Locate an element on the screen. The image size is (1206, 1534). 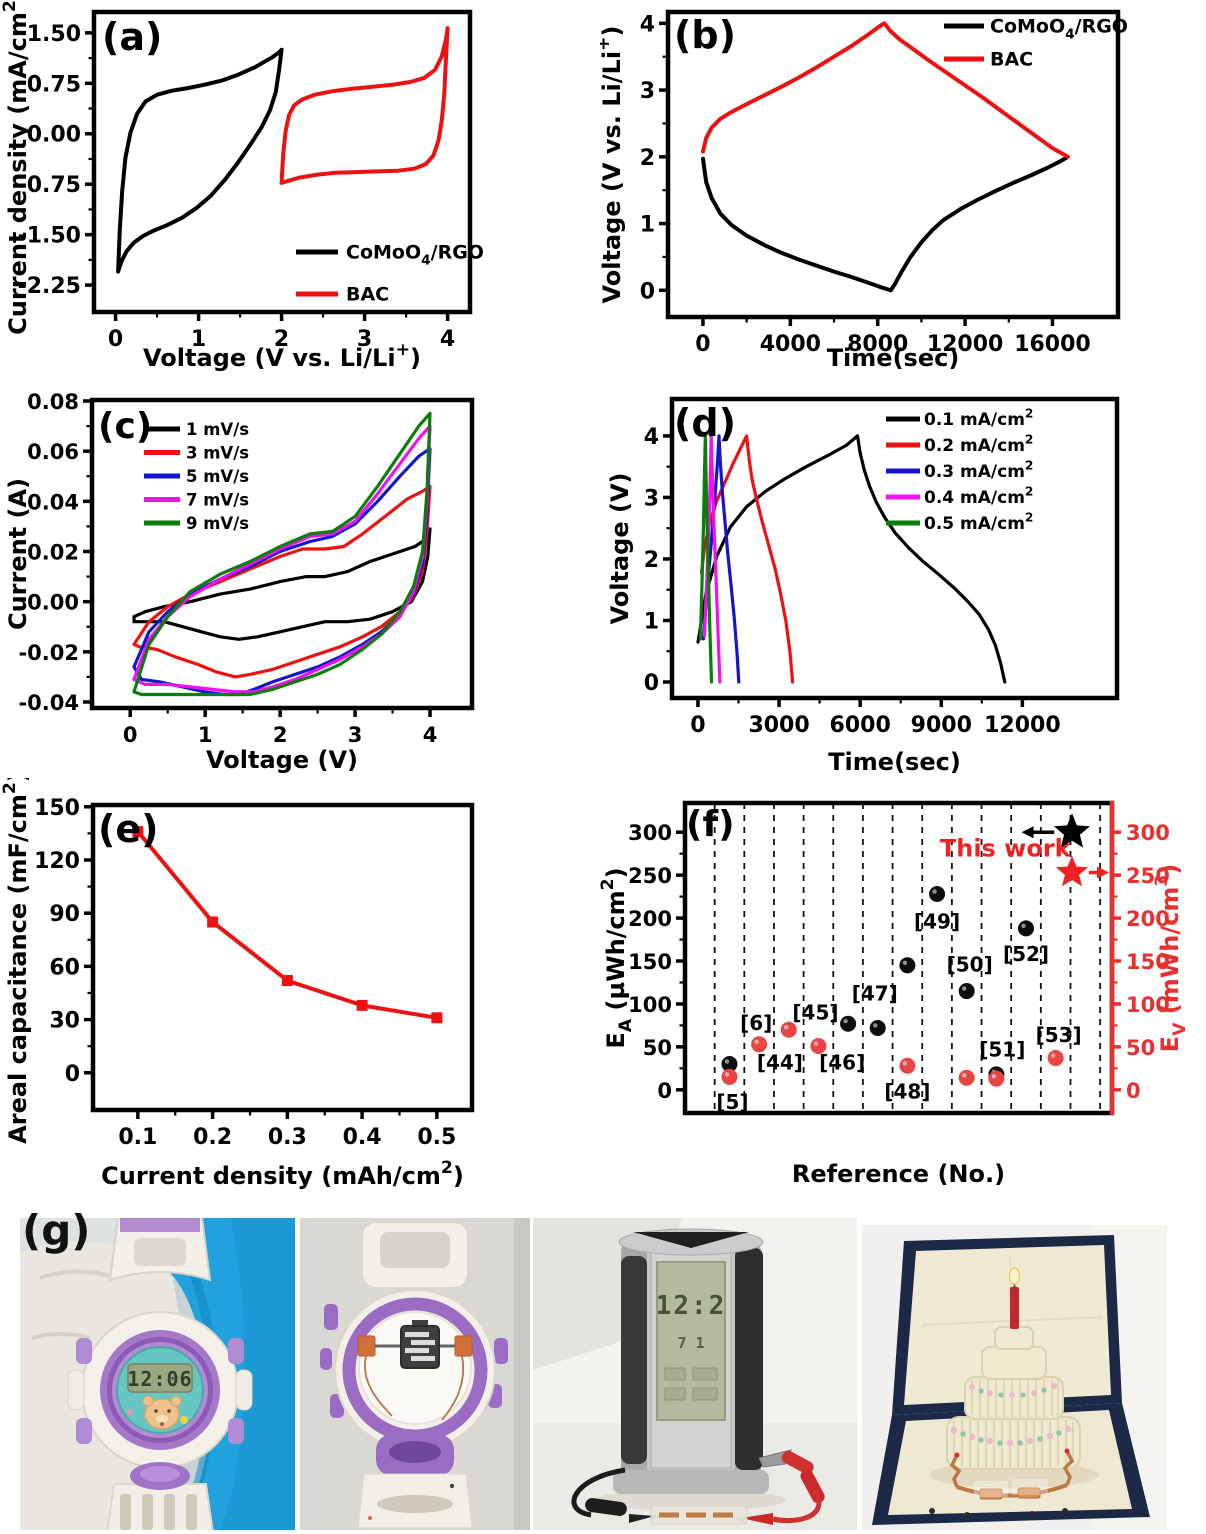
photo-clock-demo: 12:2 7 1 is located at coordinates (695, 1374).